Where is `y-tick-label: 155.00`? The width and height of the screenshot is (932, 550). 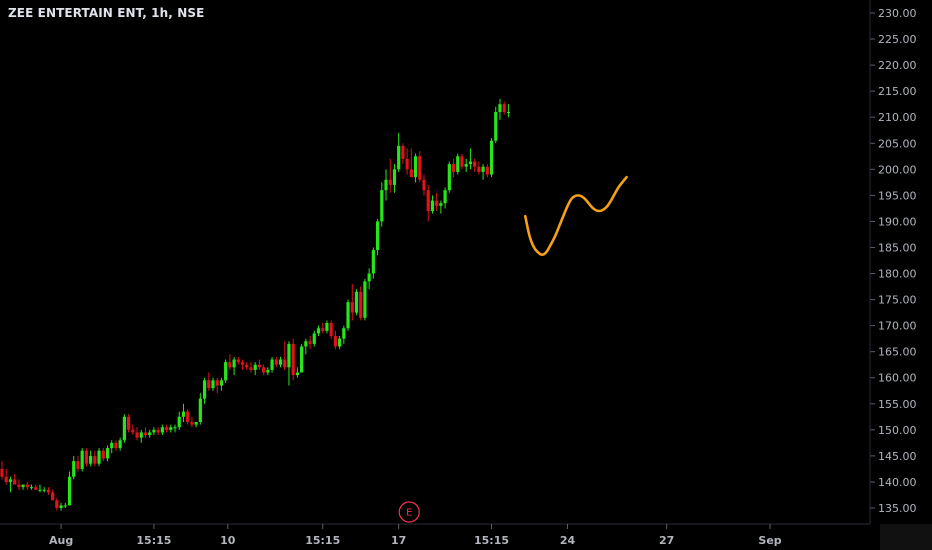 y-tick-label: 155.00 is located at coordinates (897, 404).